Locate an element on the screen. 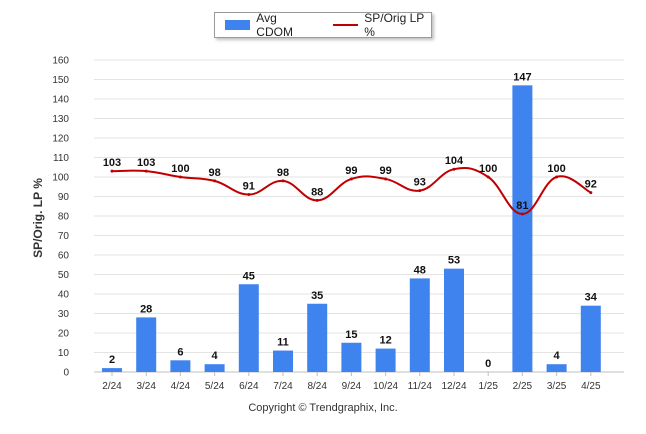  y-tick-label: 30 is located at coordinates (64, 314).